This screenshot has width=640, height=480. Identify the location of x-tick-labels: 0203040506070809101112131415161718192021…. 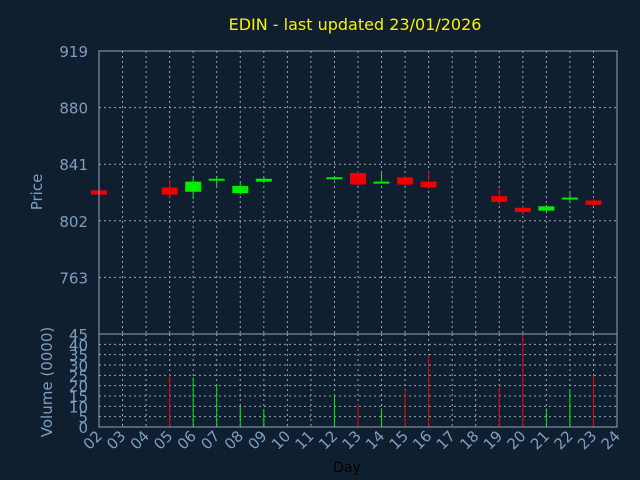
(352, 440).